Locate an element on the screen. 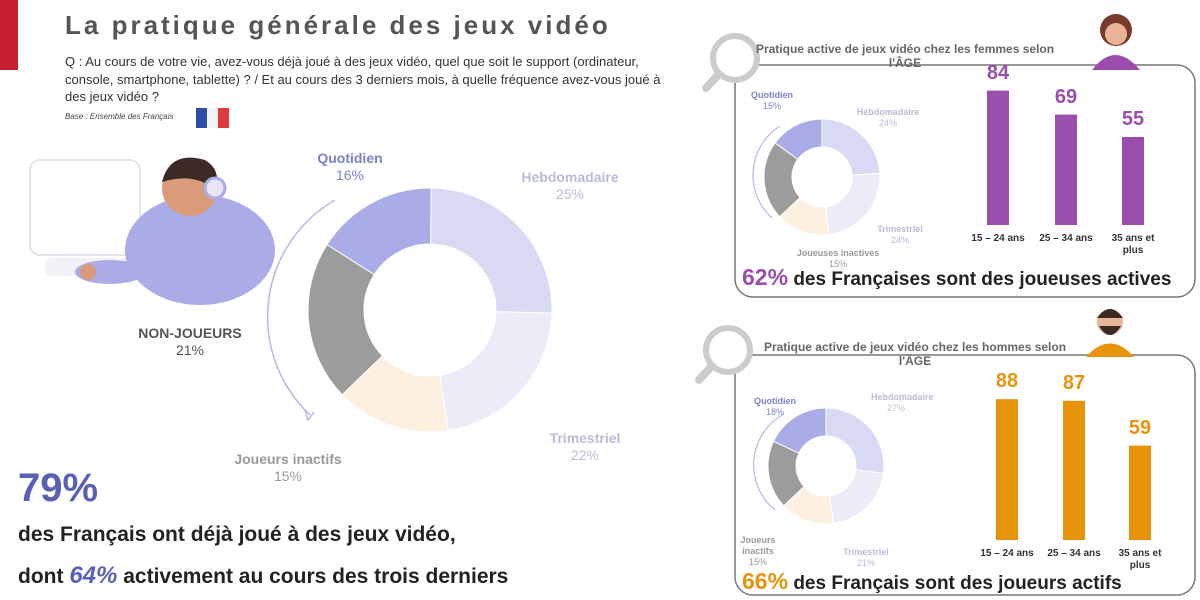 This screenshot has height=600, width=1200. page-title: La pratique générale des jeux vidéo is located at coordinates (338, 25).